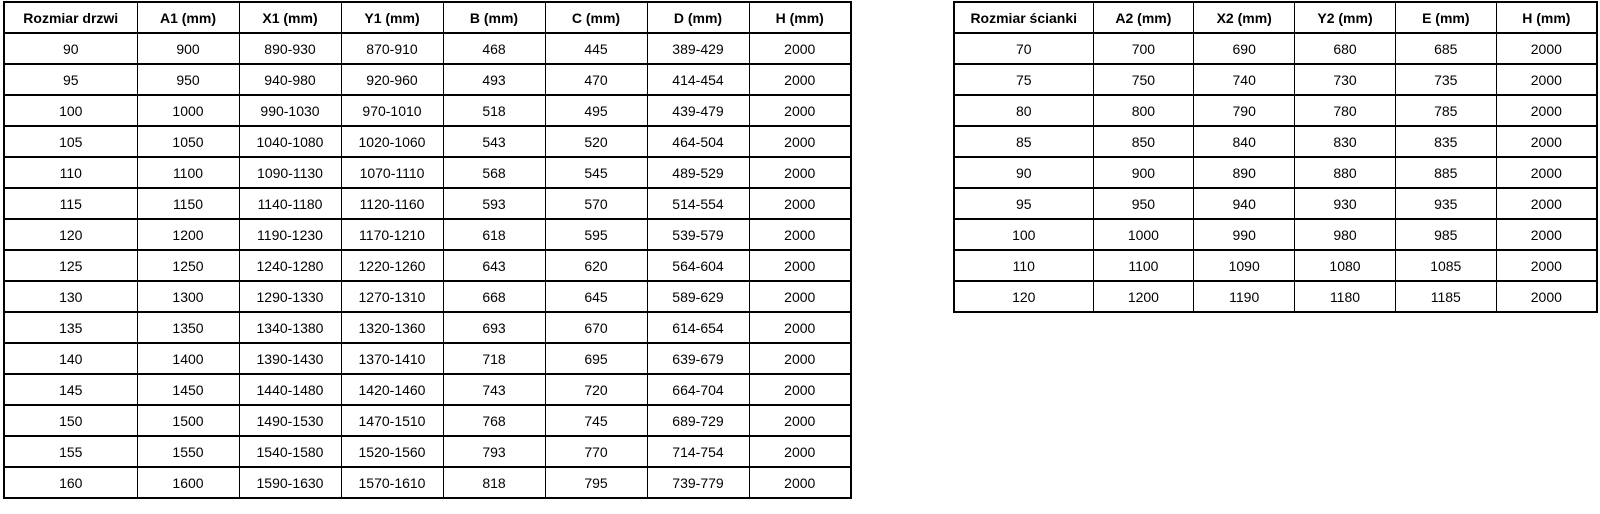  What do you see at coordinates (1244, 234) in the screenshot?
I see `table-cell: 990` at bounding box center [1244, 234].